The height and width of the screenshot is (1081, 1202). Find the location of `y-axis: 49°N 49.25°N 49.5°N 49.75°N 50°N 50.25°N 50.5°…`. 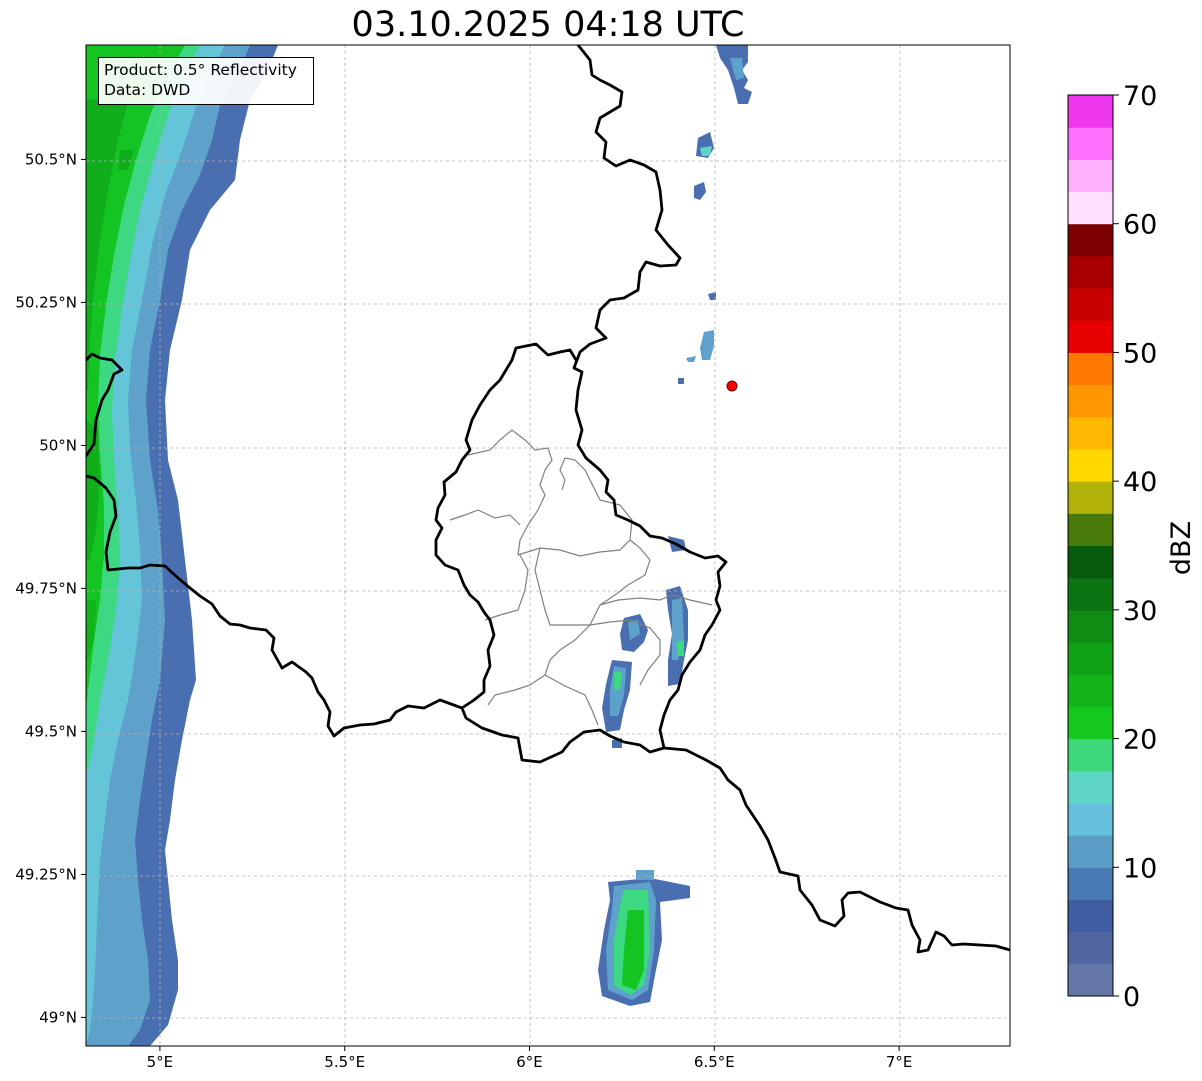

y-axis: 49°N 49.25°N 49.5°N 49.75°N 50°N 50.25°N 50.5°… is located at coordinates (50, 588).